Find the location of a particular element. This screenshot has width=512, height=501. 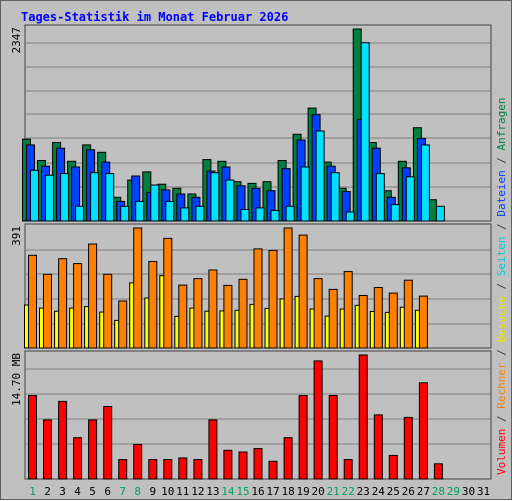

x-tick-label-day-5: 5 is located at coordinates (92, 491).